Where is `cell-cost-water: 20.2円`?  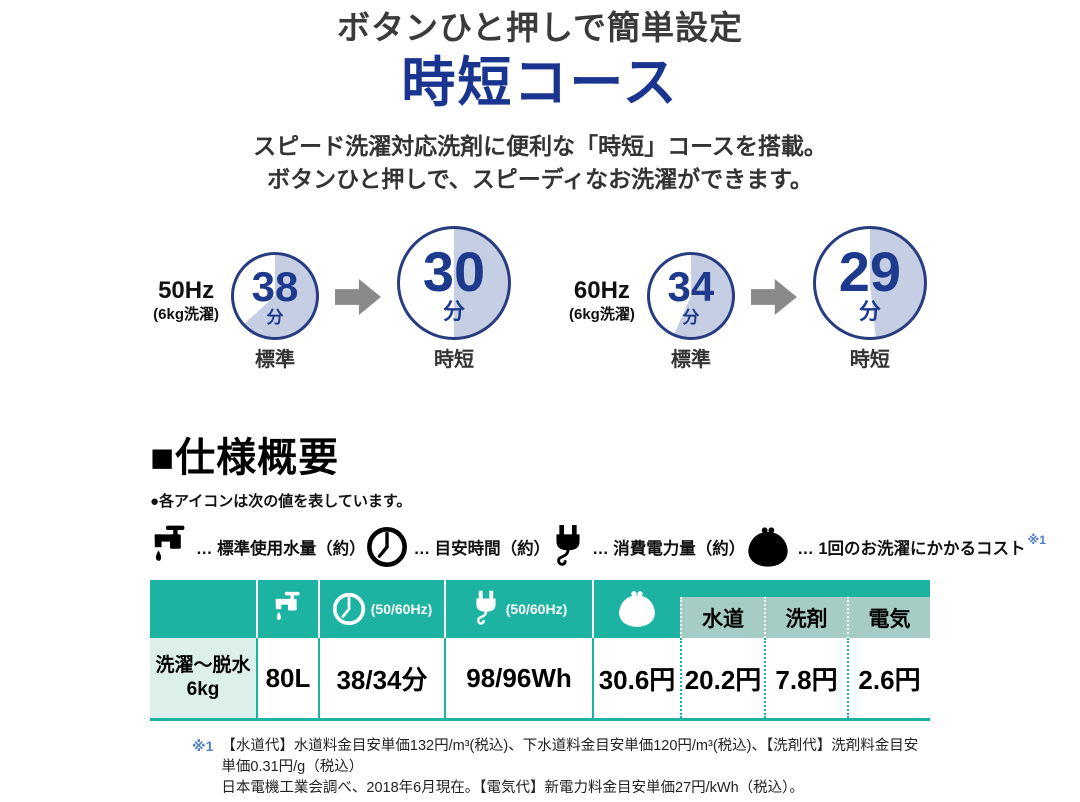 cell-cost-water: 20.2円 is located at coordinates (722, 678).